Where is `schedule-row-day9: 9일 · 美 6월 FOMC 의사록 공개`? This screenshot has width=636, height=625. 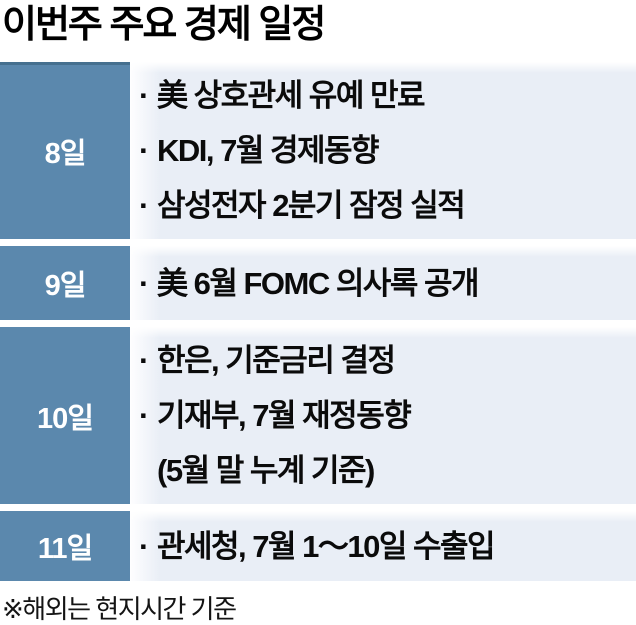 schedule-row-day9: 9일 · 美 6월 FOMC 의사록 공개 is located at coordinates (318, 283).